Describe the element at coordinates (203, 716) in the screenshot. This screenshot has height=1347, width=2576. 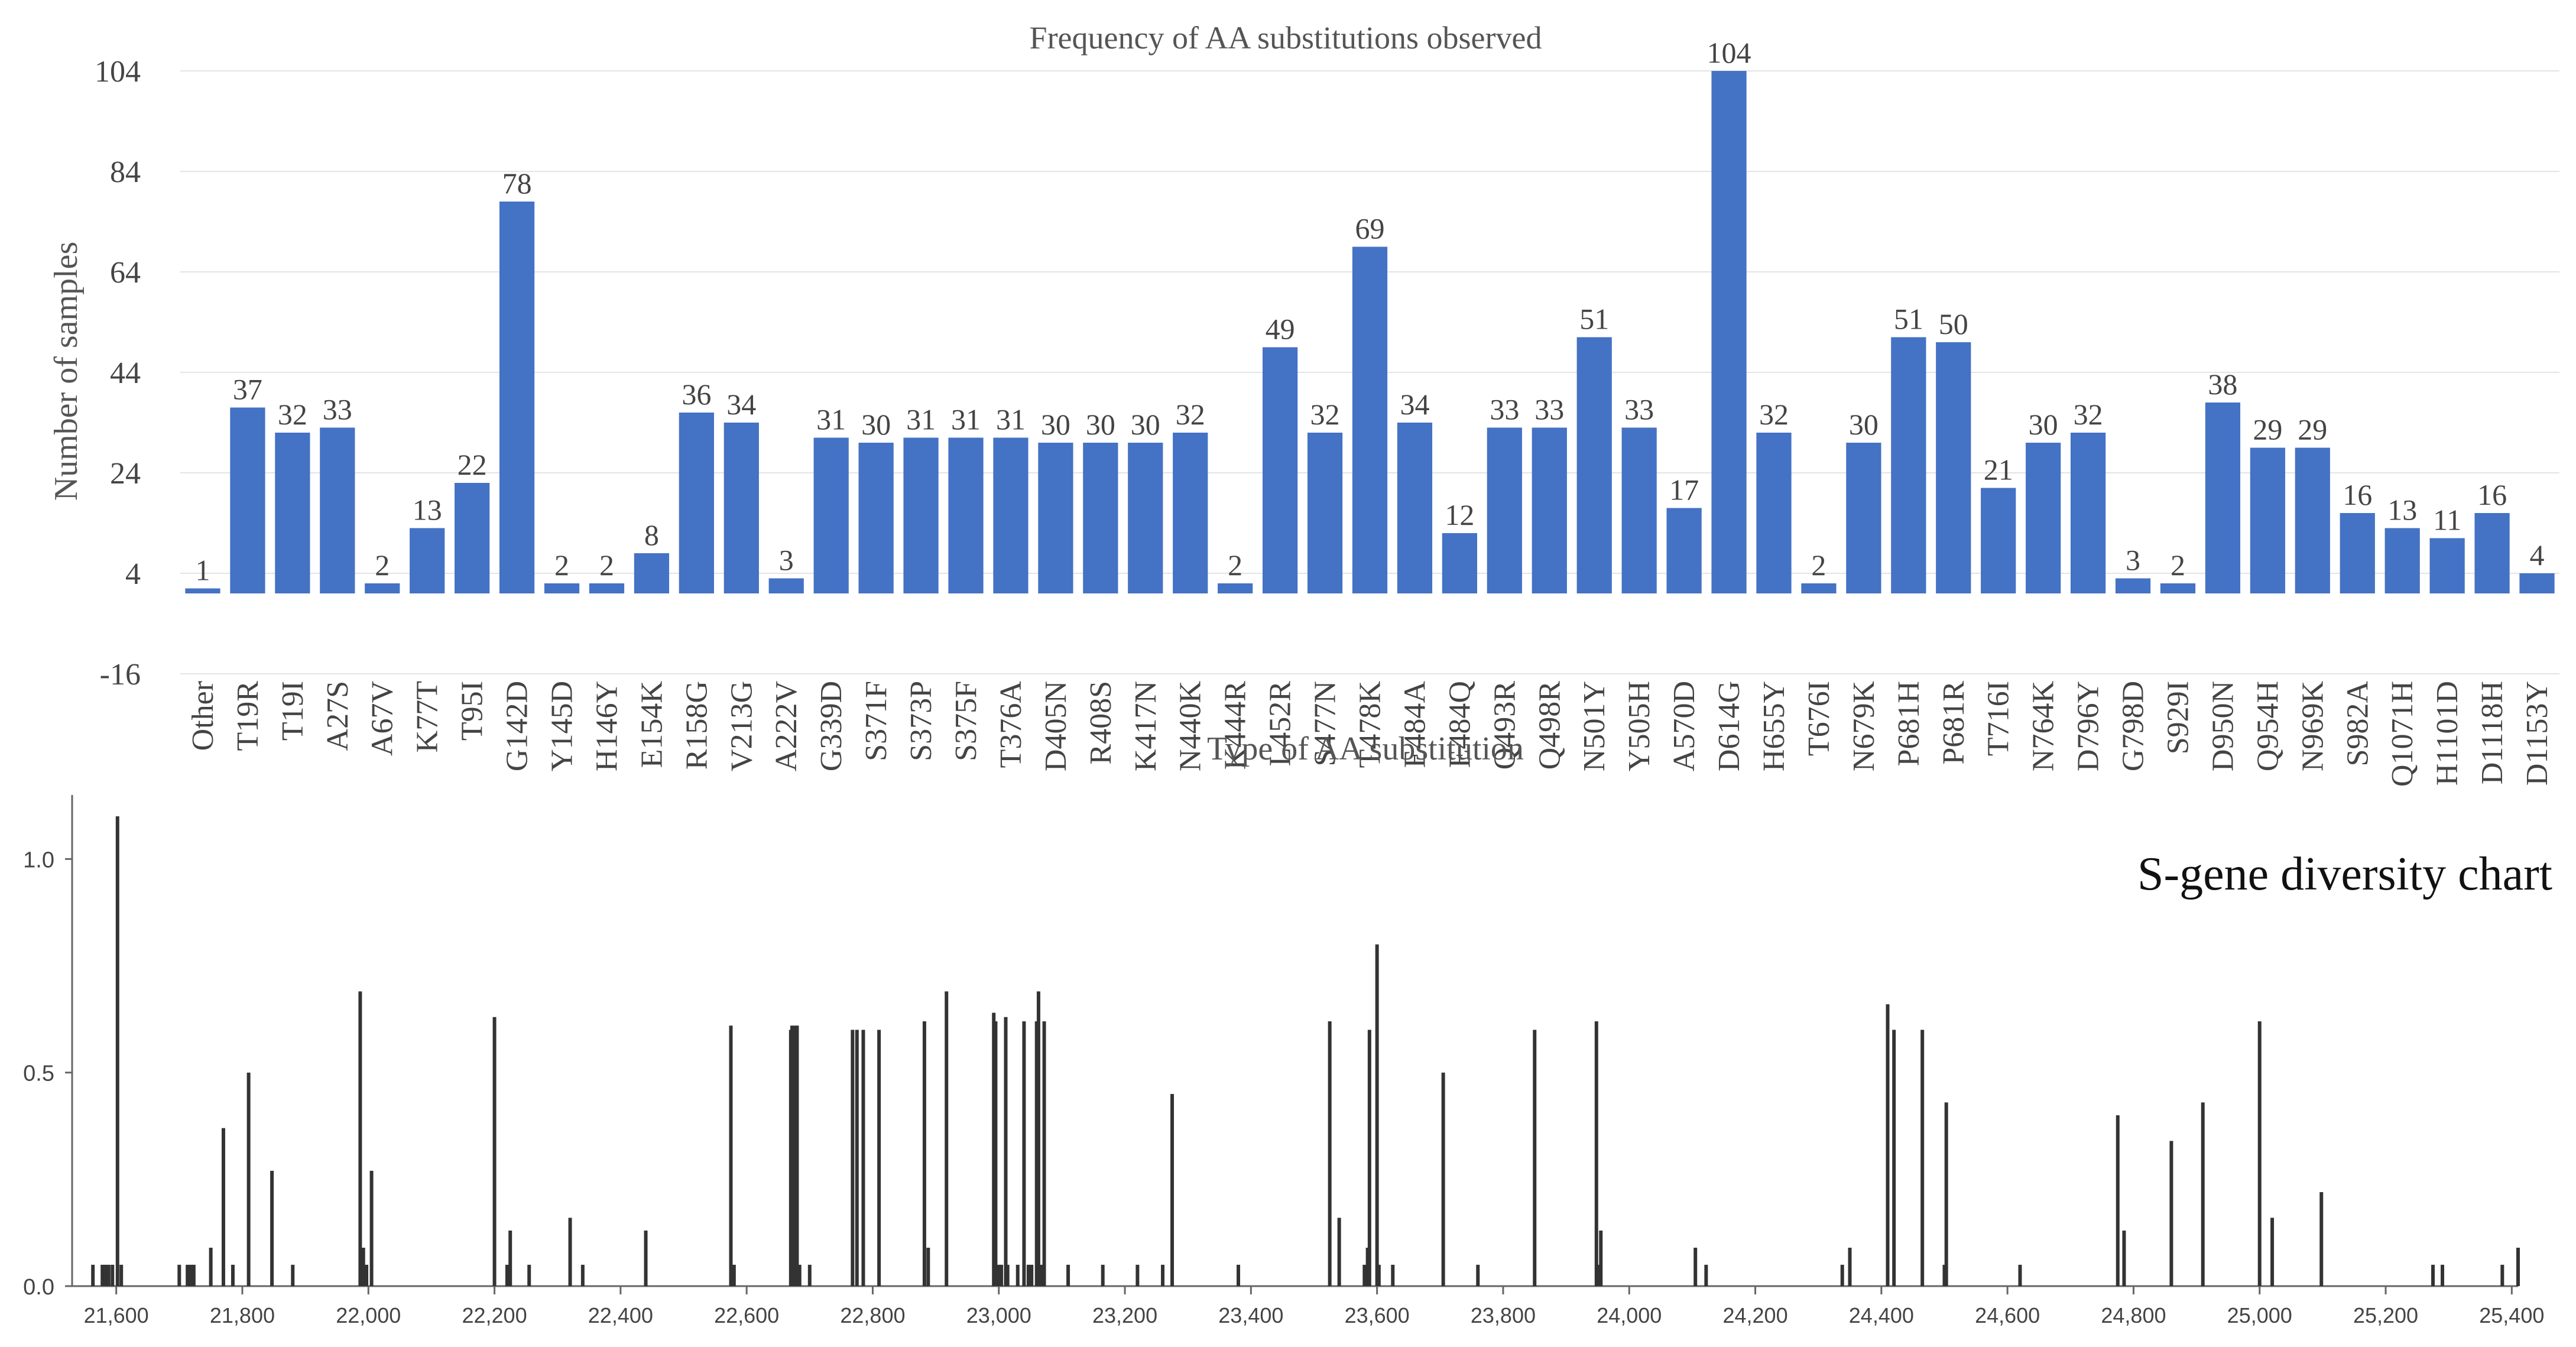
I see `bar-x-tick-label: Other` at that location.